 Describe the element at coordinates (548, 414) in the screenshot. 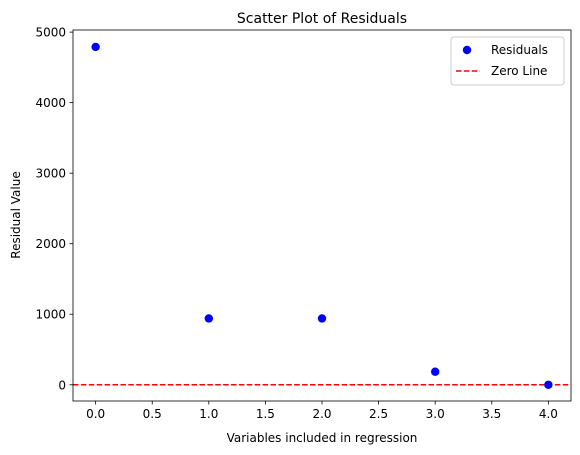

I see `x-tick-label: 4.0` at that location.